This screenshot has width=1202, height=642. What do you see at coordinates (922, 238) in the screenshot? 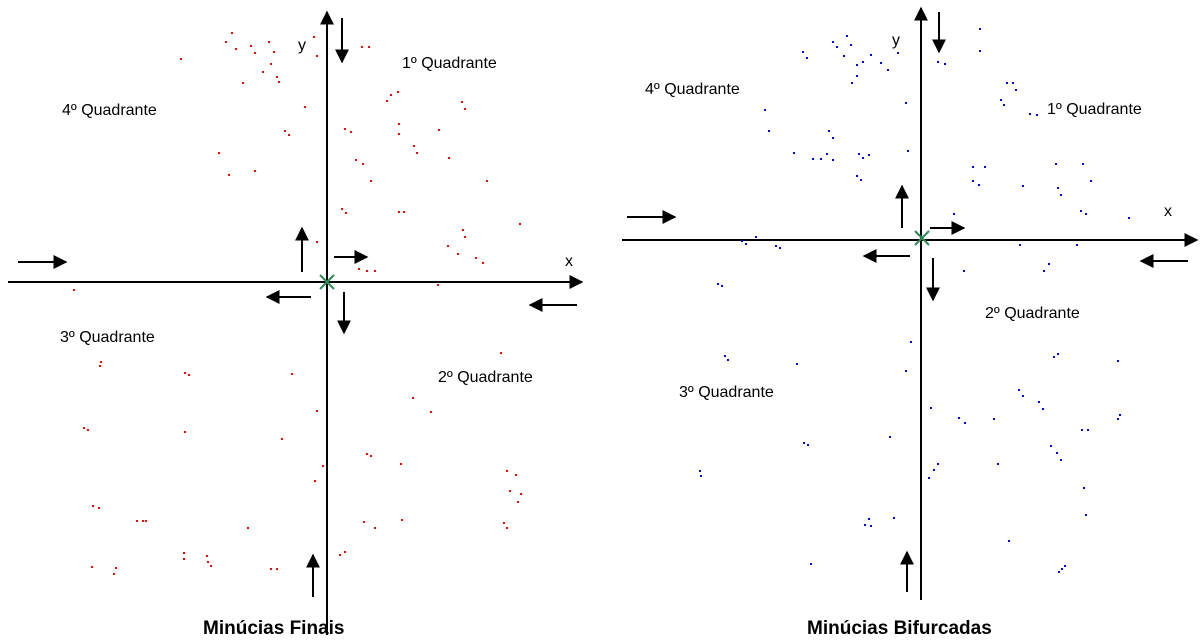
I see `right-origin-marker` at bounding box center [922, 238].